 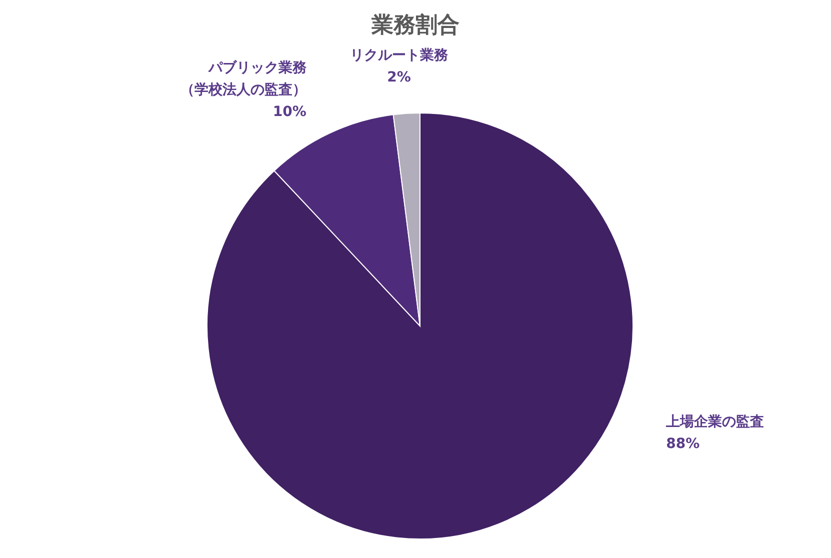 I want to click on slice-label: 上場企業の監査, so click(x=714, y=422).